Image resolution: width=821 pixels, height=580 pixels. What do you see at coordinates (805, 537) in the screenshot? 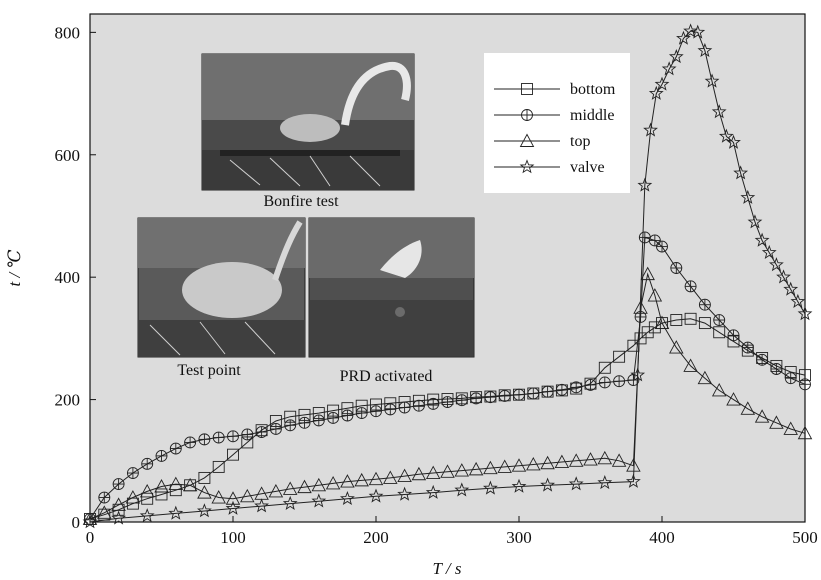
I see `x-tick-label: 500` at bounding box center [805, 537].